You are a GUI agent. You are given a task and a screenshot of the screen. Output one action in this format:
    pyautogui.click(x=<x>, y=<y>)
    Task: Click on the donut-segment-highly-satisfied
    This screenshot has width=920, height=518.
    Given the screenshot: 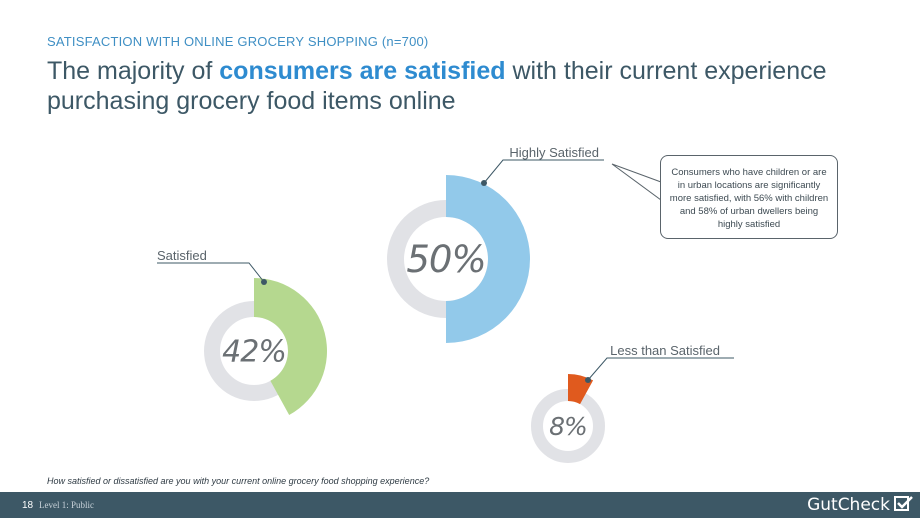 What is the action you would take?
    pyautogui.click(x=488, y=259)
    